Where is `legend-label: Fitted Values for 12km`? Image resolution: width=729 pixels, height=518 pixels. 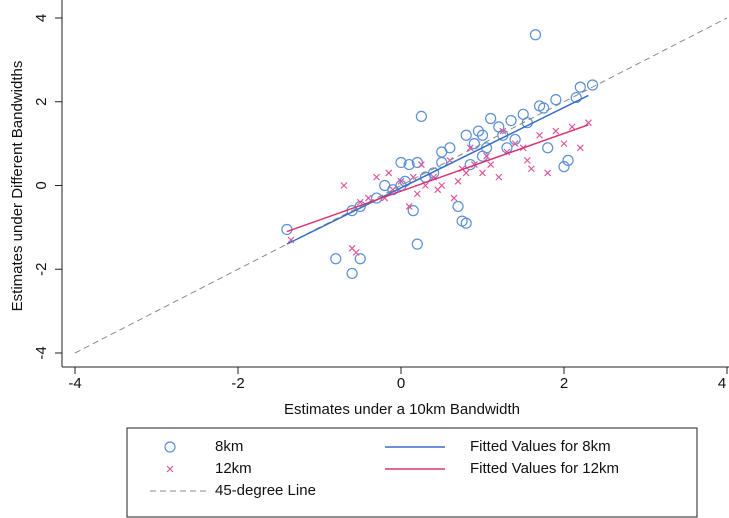 legend-label: Fitted Values for 12km is located at coordinates (544, 468).